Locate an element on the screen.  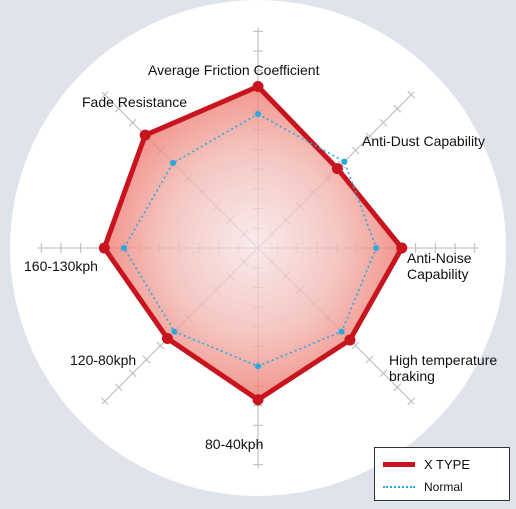
chart-legend: X TYPE Normal is located at coordinates (442, 474).